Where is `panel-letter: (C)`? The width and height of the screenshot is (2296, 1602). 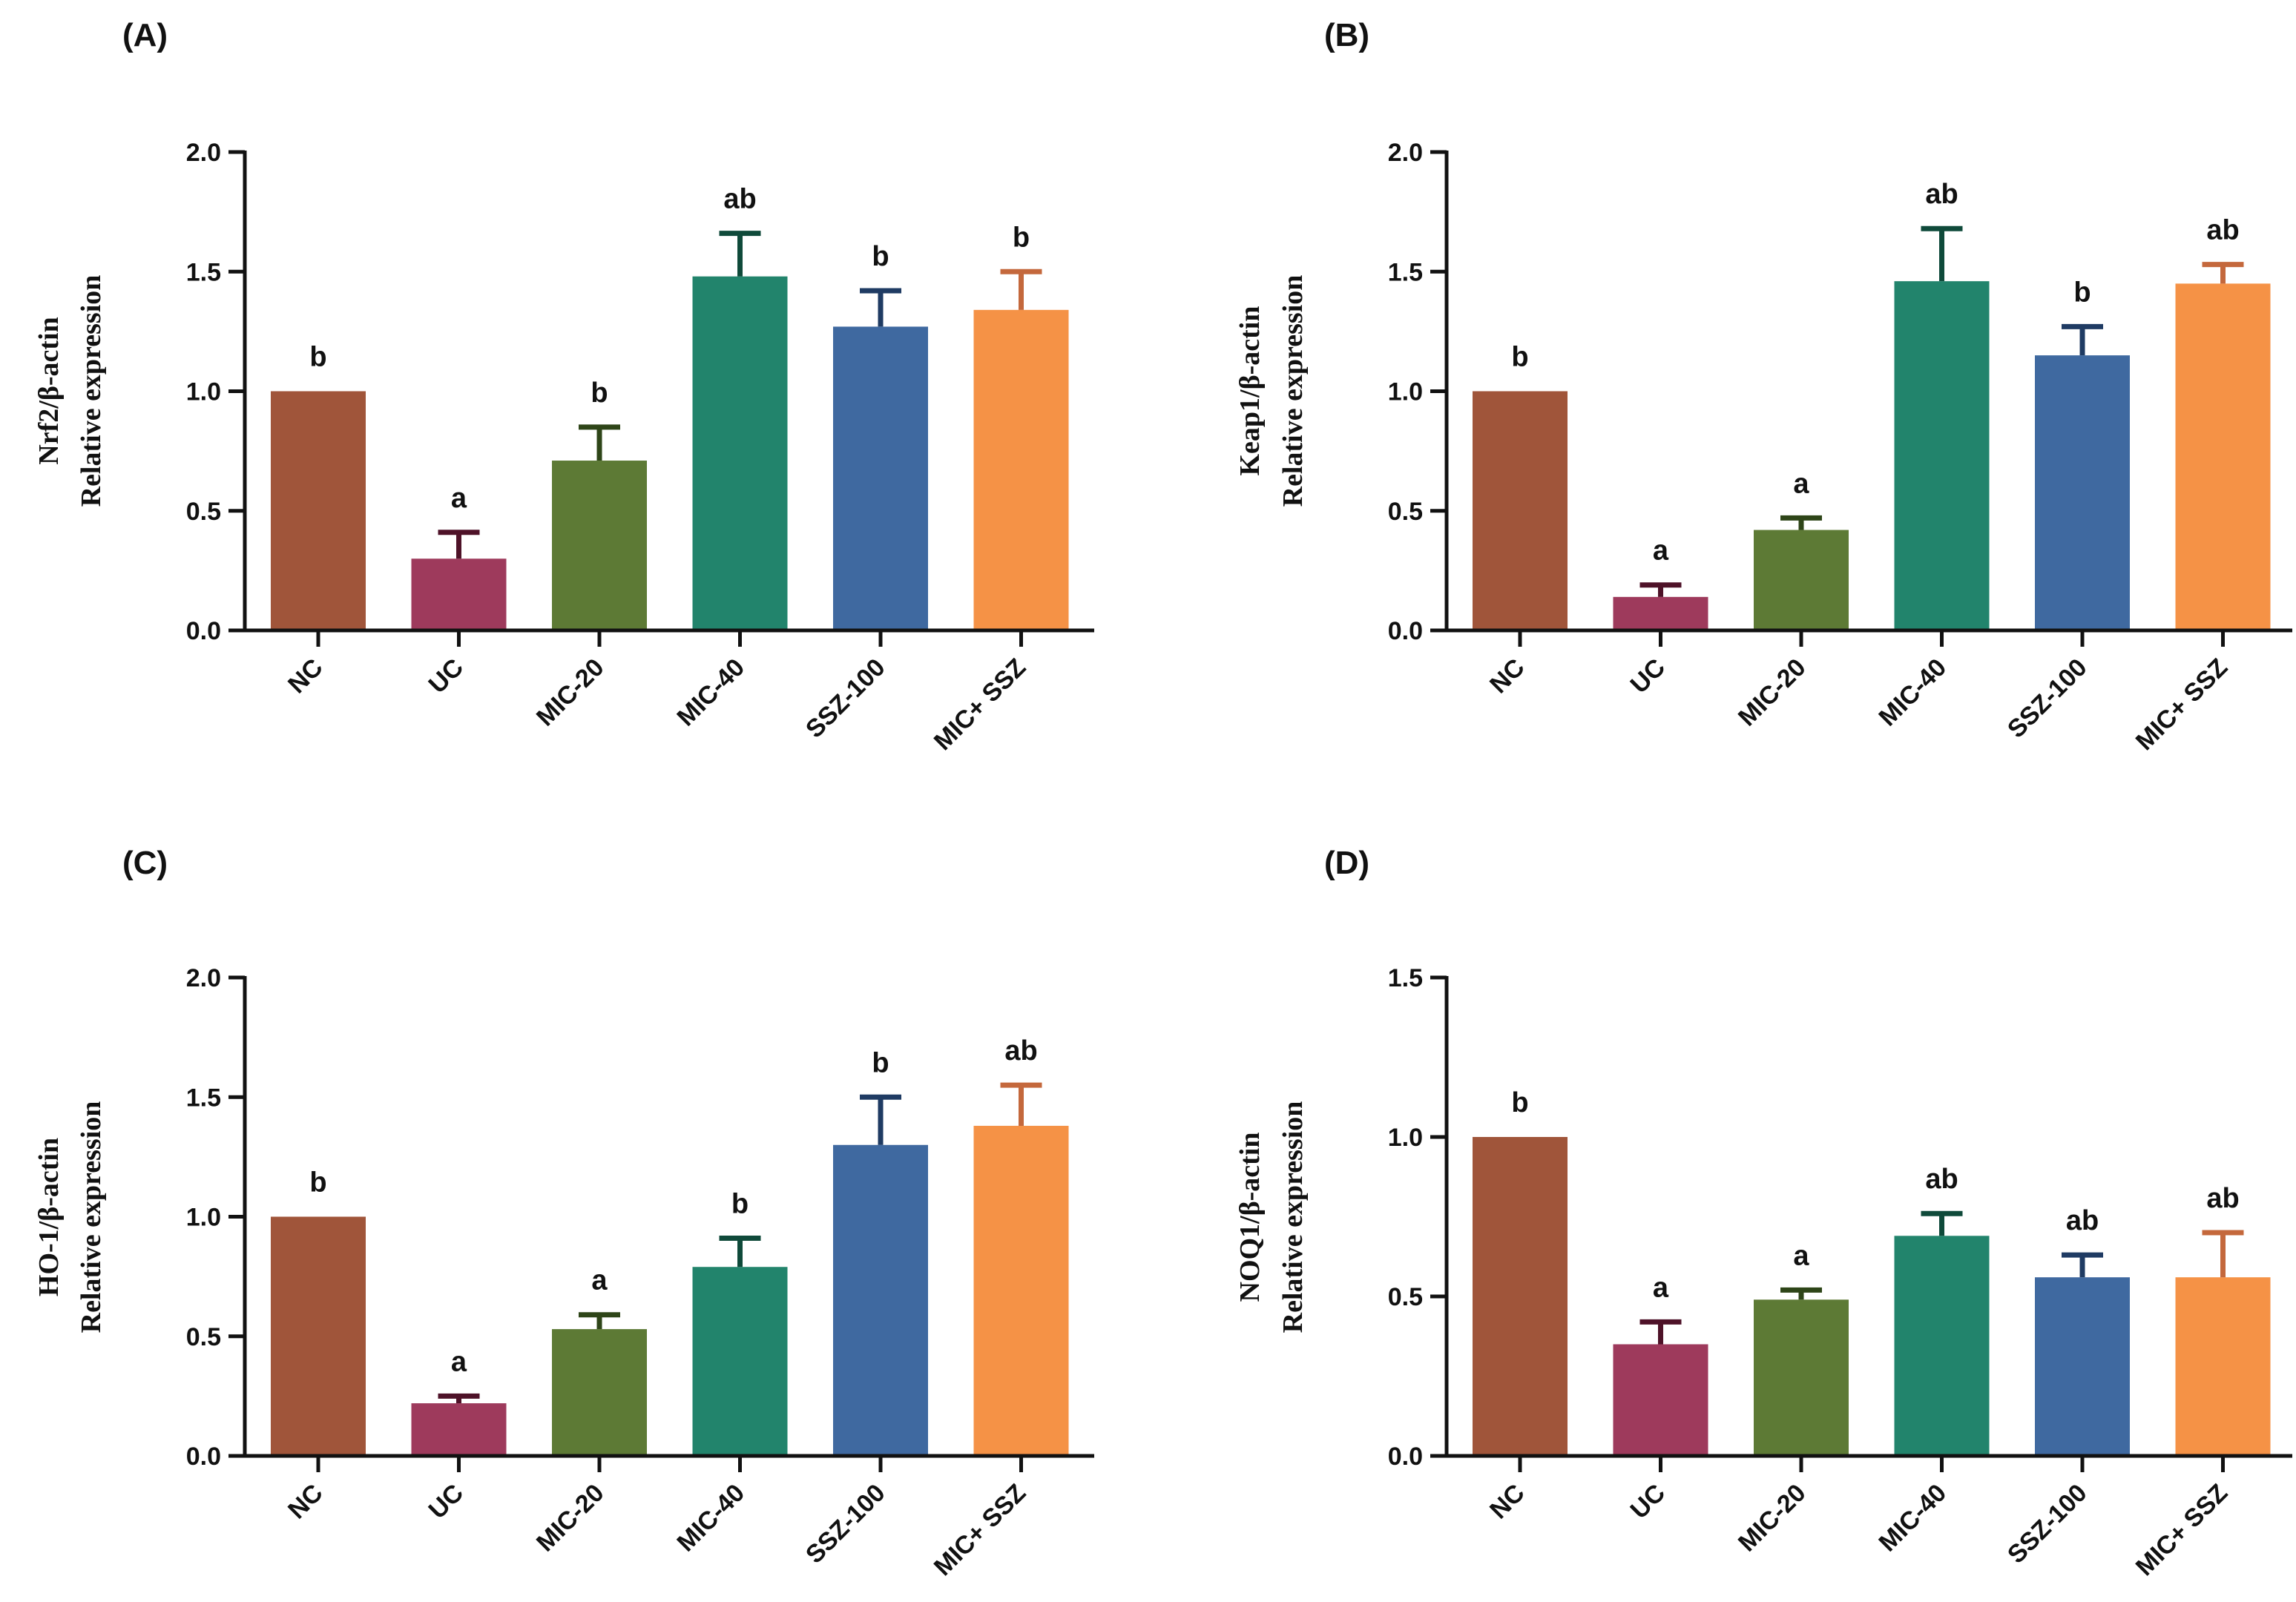
panel-letter: (C) is located at coordinates (145, 863).